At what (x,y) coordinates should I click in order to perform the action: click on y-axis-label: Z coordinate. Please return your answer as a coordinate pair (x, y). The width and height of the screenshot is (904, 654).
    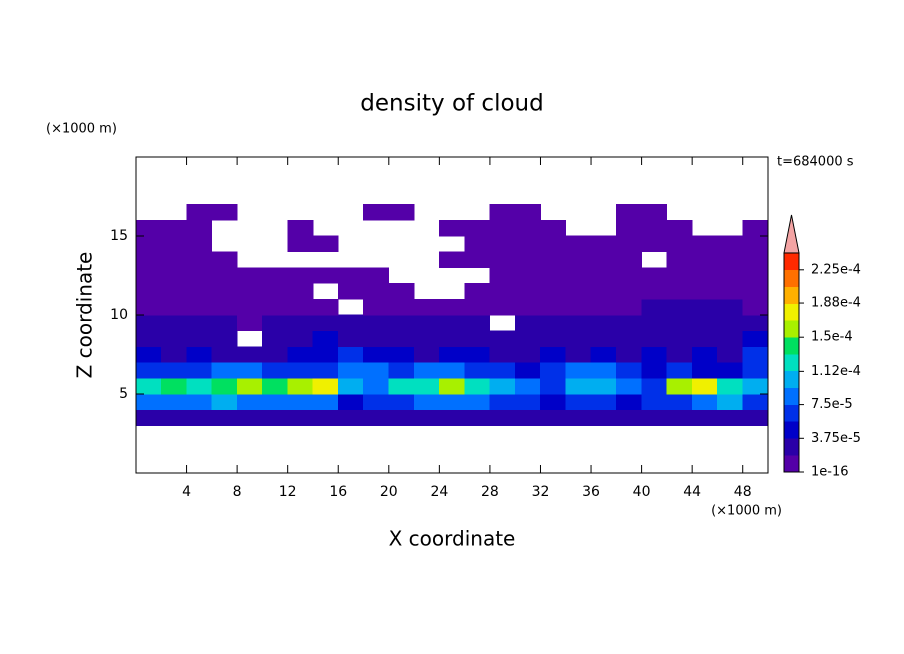
    Looking at the image, I should click on (85, 315).